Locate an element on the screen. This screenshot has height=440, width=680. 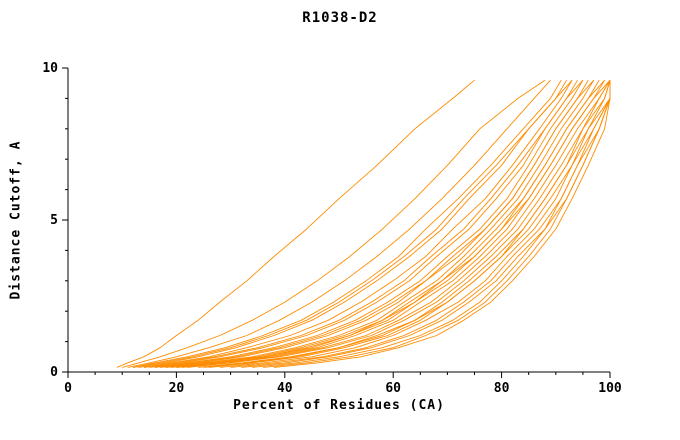
x-tick-label: 20 is located at coordinates (177, 388).